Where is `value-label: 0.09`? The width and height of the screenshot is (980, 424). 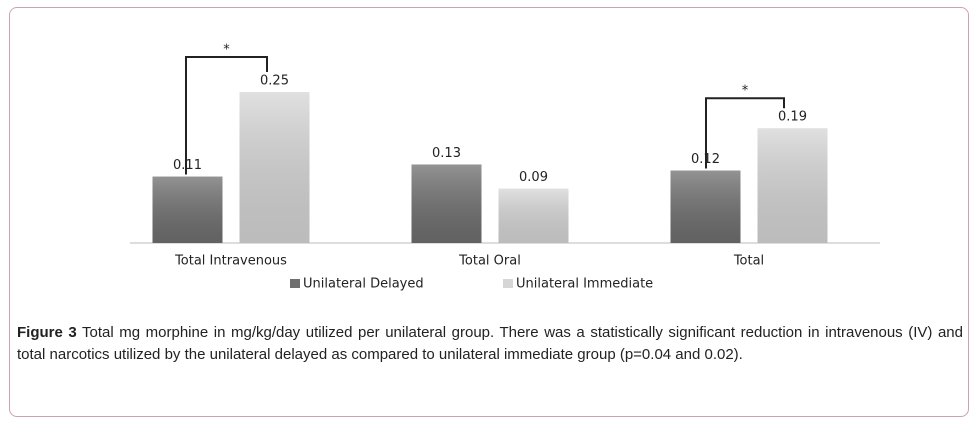
value-label: 0.09 is located at coordinates (533, 177).